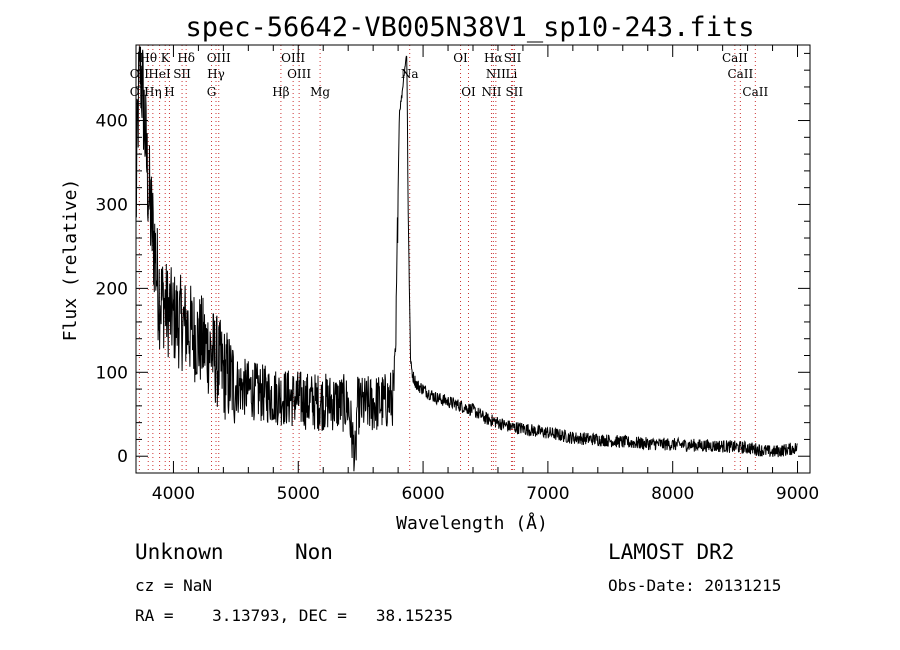  What do you see at coordinates (493, 58) in the screenshot?
I see `spectral-line-label: Hα` at bounding box center [493, 58].